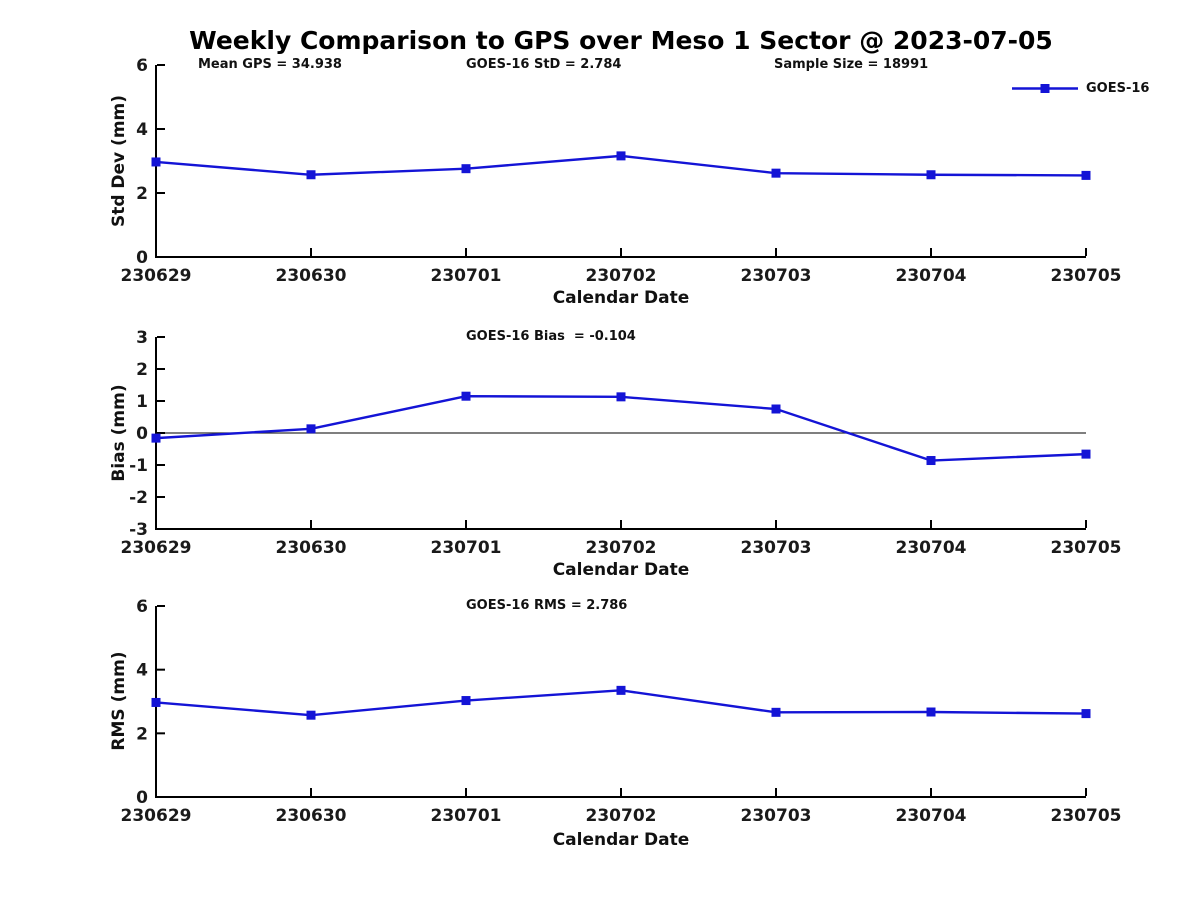 The height and width of the screenshot is (900, 1200). I want to click on ylabel-rms: RMS (mm), so click(119, 701).